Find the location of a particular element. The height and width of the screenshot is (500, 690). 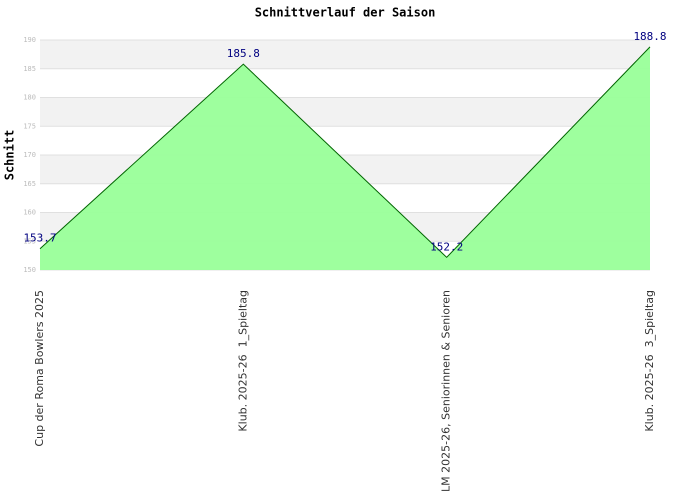

data-label: 153.7 is located at coordinates (39, 238).